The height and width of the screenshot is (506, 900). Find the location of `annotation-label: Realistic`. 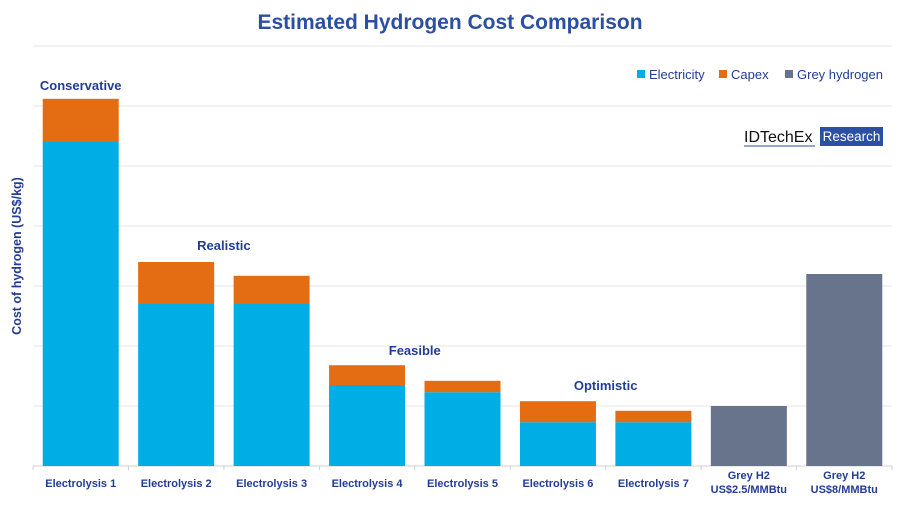

annotation-label: Realistic is located at coordinates (223, 245).